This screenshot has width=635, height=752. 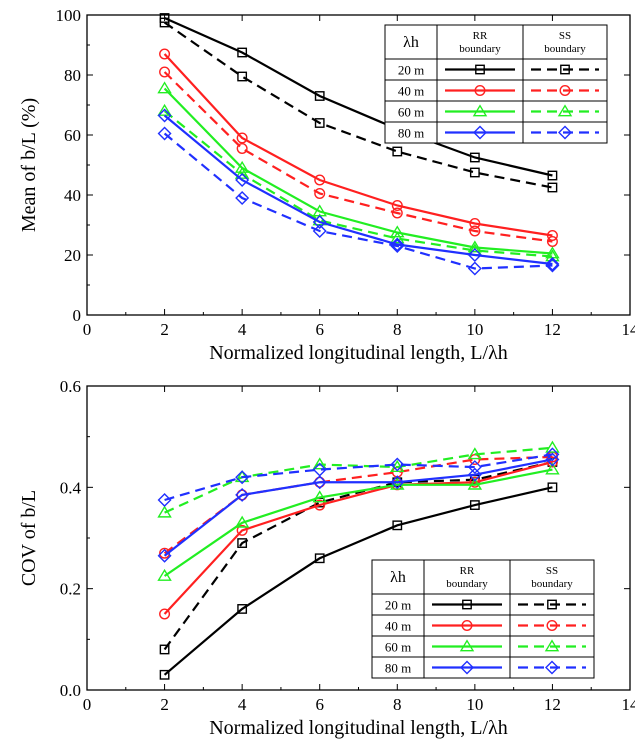 I want to click on series-80m-RR, so click(x=358, y=189).